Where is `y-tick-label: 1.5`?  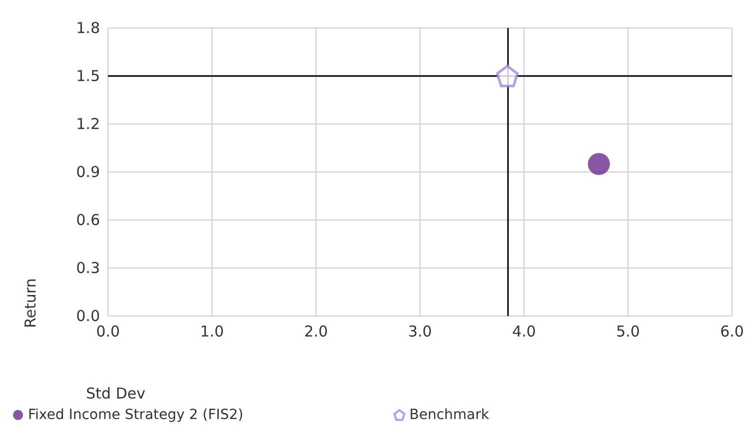 y-tick-label: 1.5 is located at coordinates (88, 76).